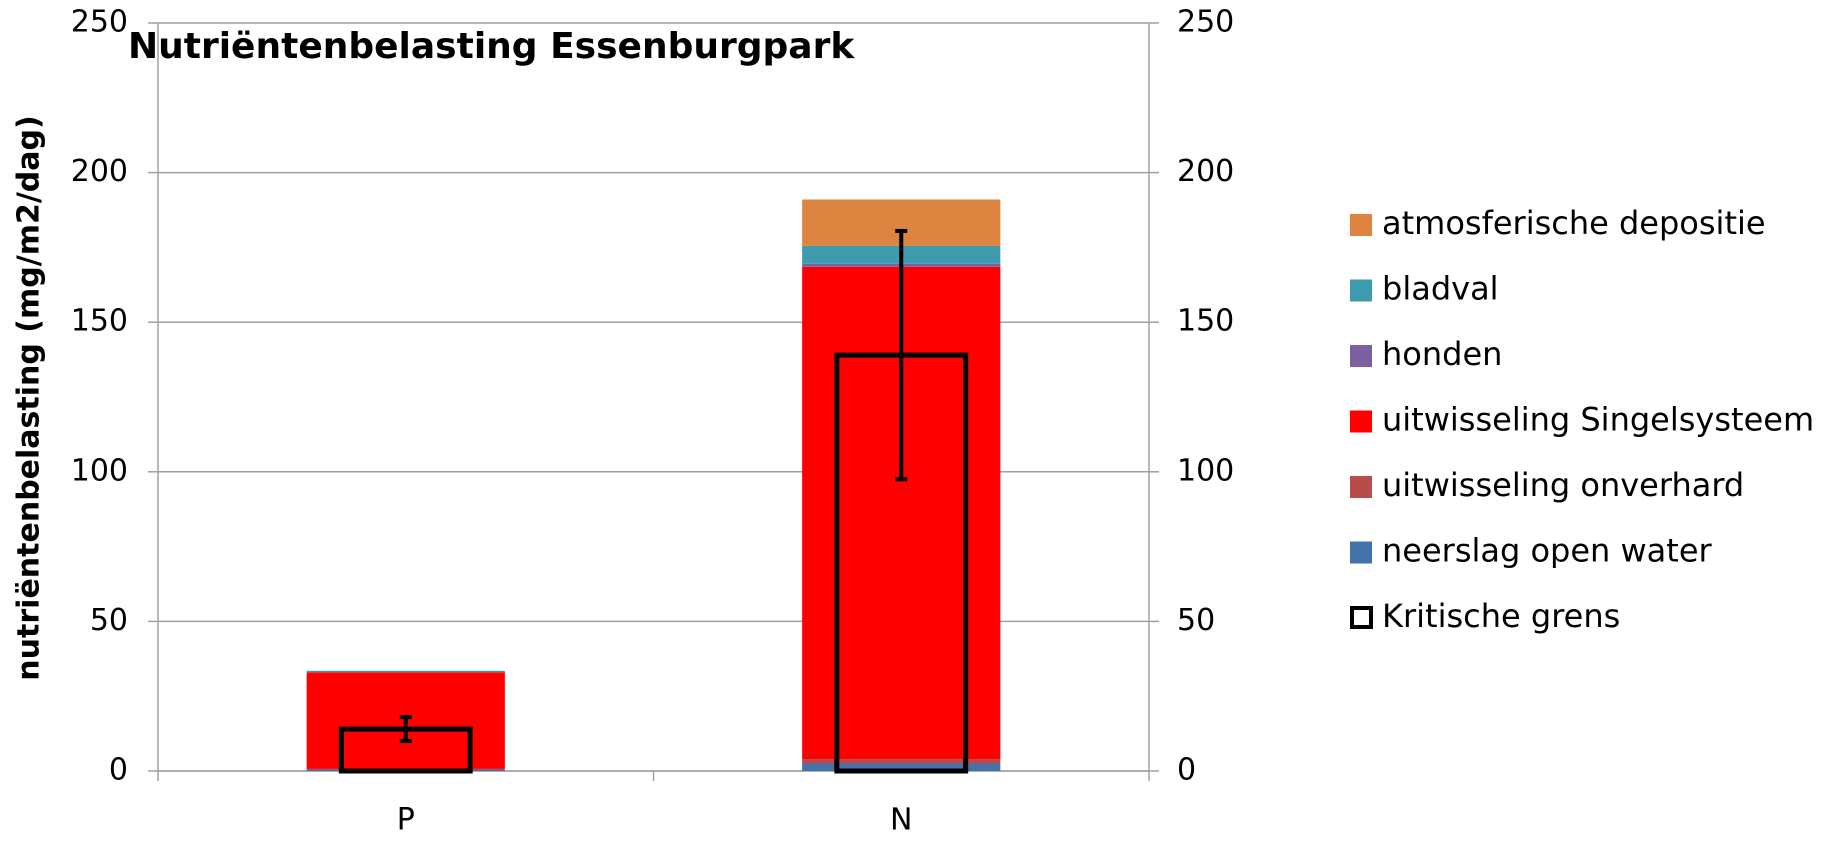  Describe the element at coordinates (99, 171) in the screenshot. I see `y-tick-label: 200` at that location.